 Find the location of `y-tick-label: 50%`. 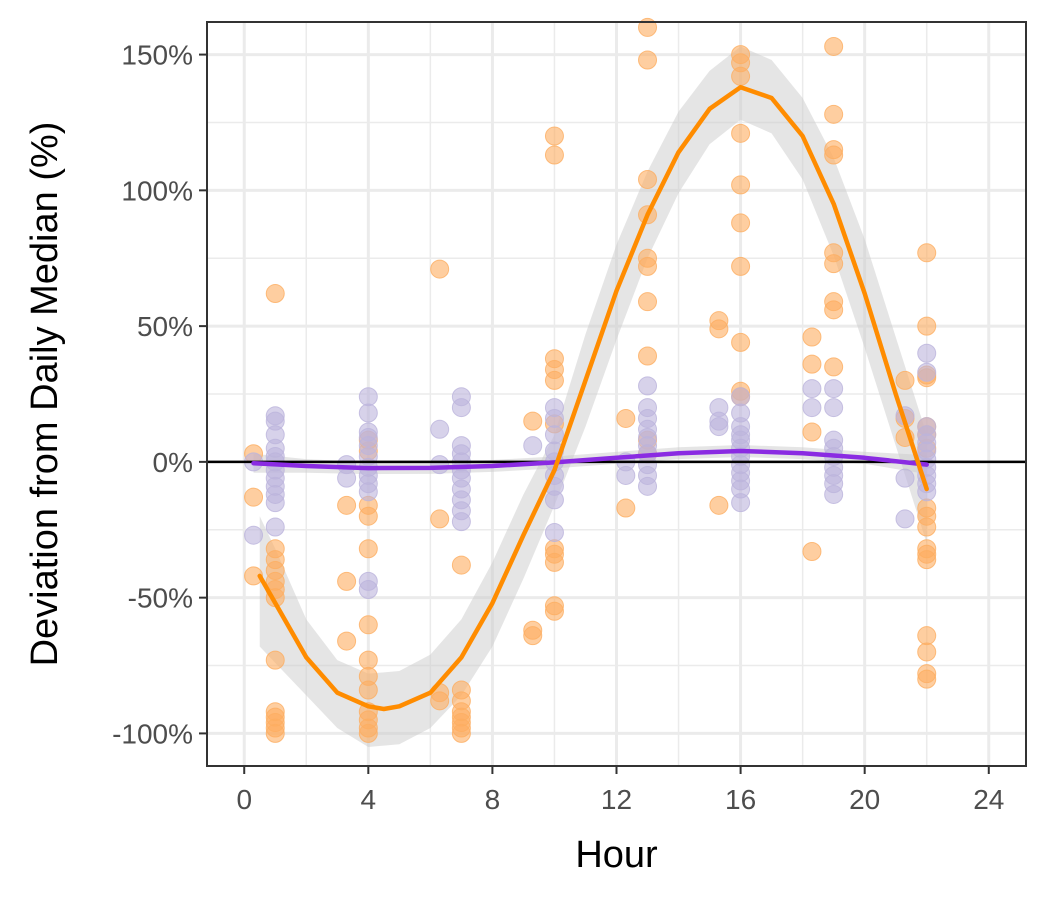

y-tick-label: 50% is located at coordinates (165, 326).